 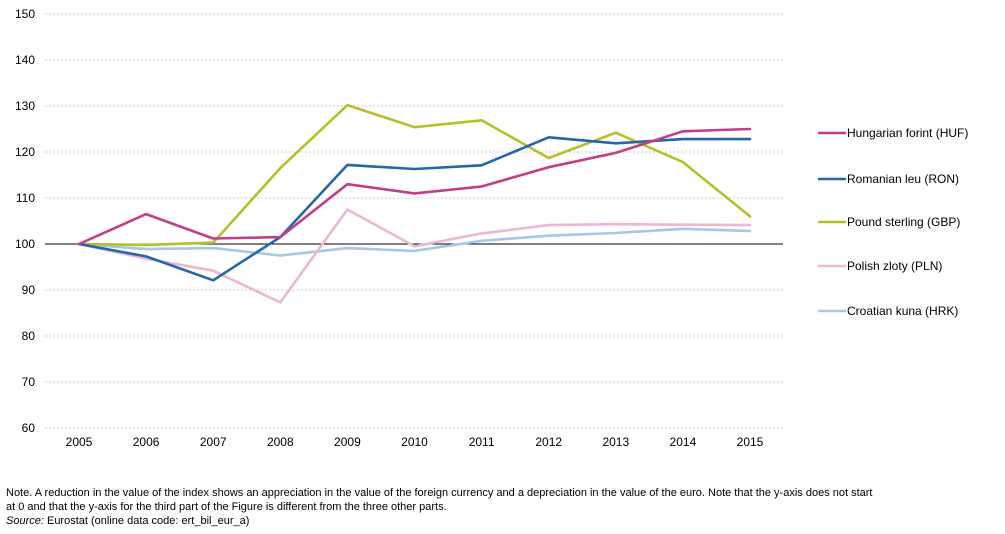 What do you see at coordinates (213, 442) in the screenshot?
I see `x-tick-label: 2007` at bounding box center [213, 442].